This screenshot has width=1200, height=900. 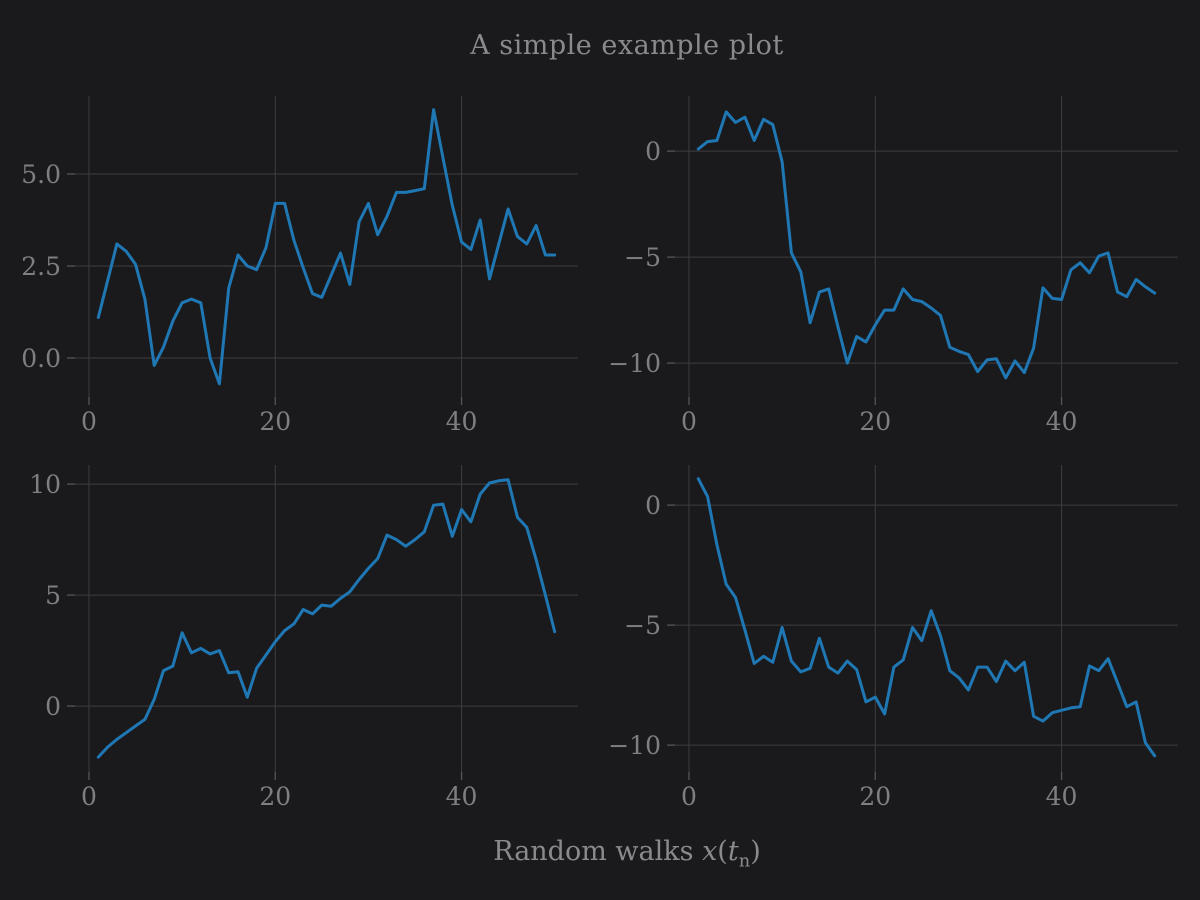 I want to click on xlabel-subscript: n, so click(x=744, y=861).